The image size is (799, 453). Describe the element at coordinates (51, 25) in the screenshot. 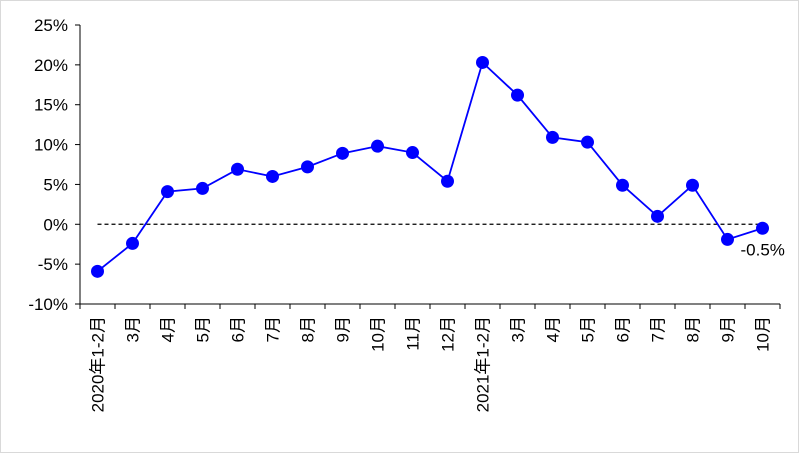

I see `y-tick-label: 25%` at that location.